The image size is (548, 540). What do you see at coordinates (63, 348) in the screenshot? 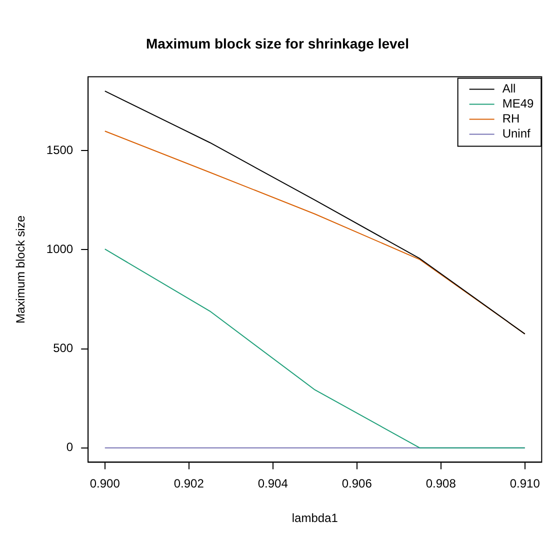
I see `y-tick-label: 500` at bounding box center [63, 348].